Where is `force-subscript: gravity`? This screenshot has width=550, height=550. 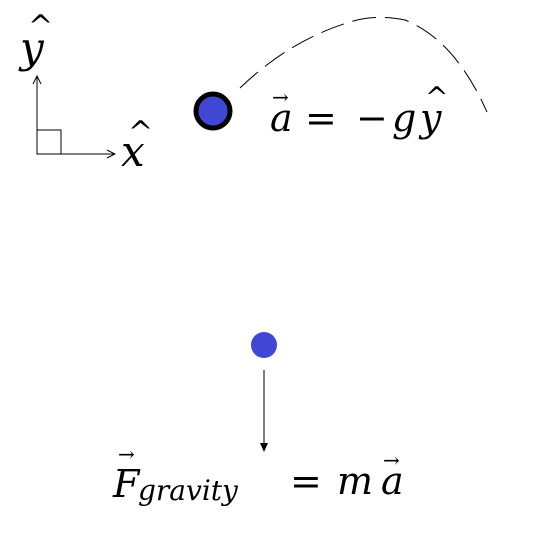
force-subscript: gravity is located at coordinates (188, 490).